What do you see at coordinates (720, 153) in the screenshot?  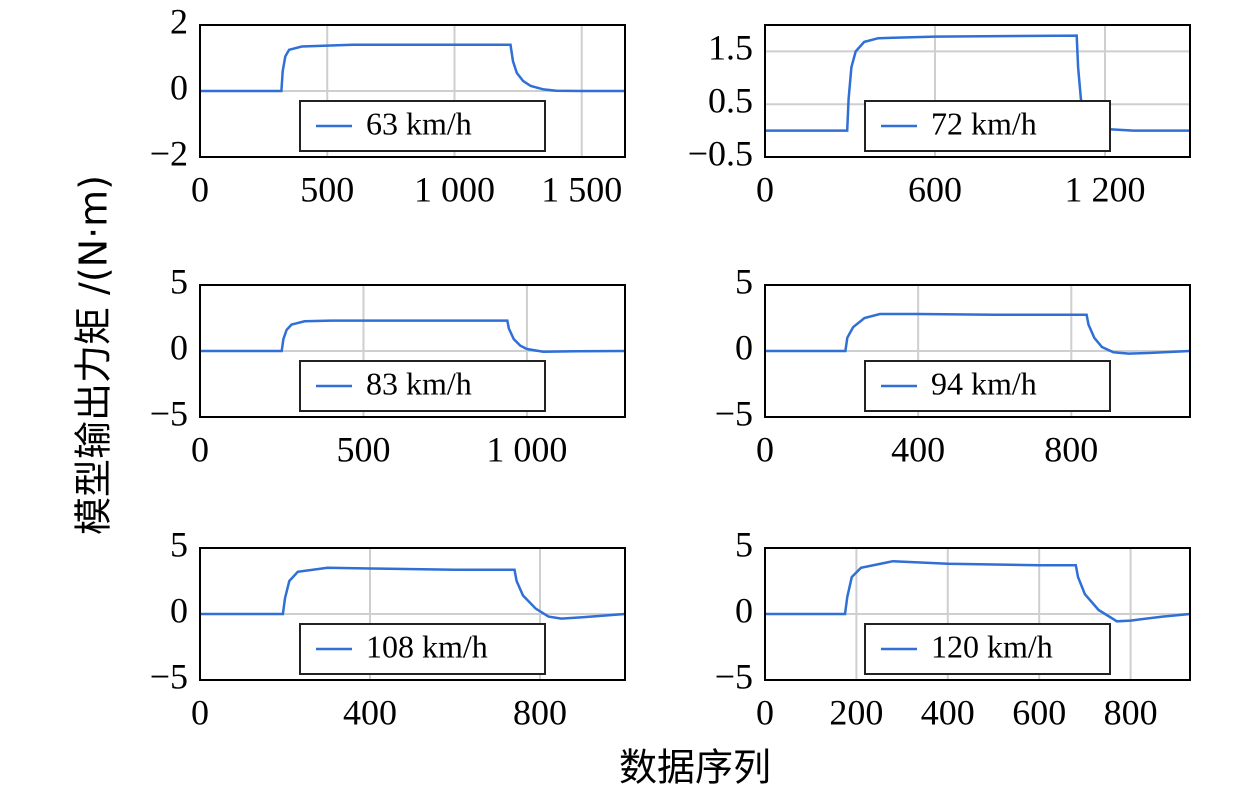 I see `y-tick-label: −0.5` at bounding box center [720, 153].